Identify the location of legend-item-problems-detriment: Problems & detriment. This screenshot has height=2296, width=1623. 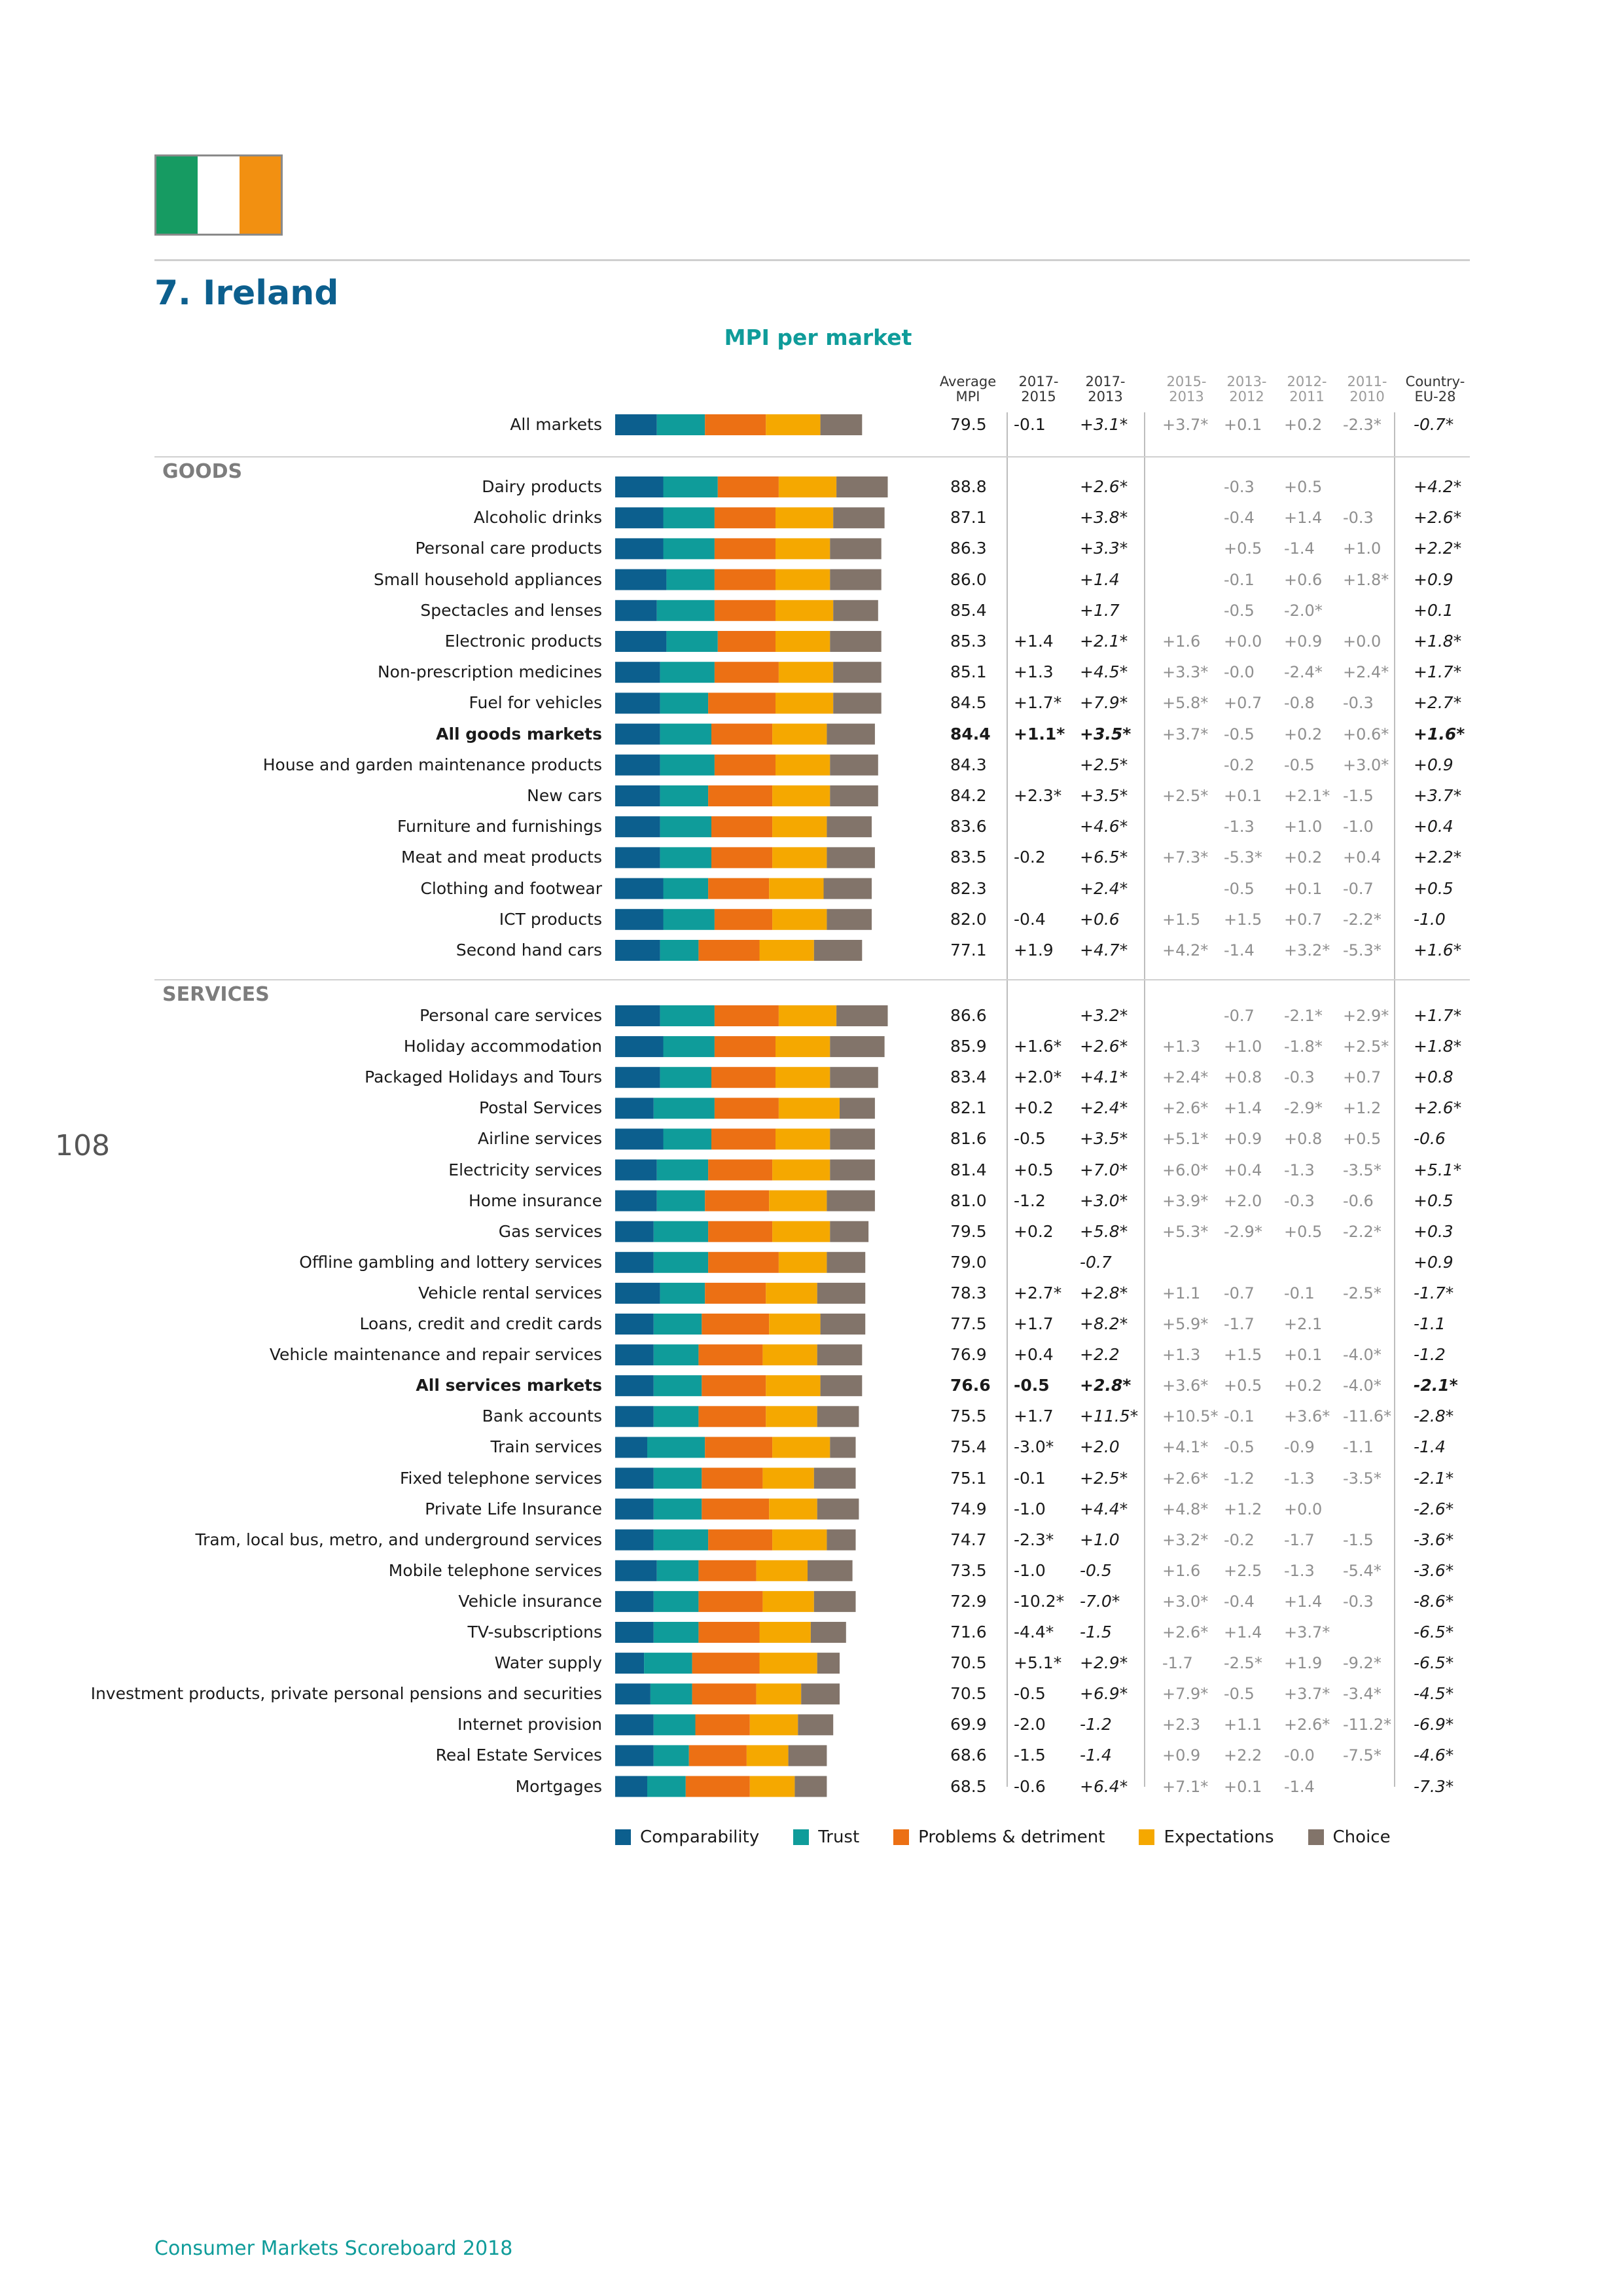
(999, 1837).